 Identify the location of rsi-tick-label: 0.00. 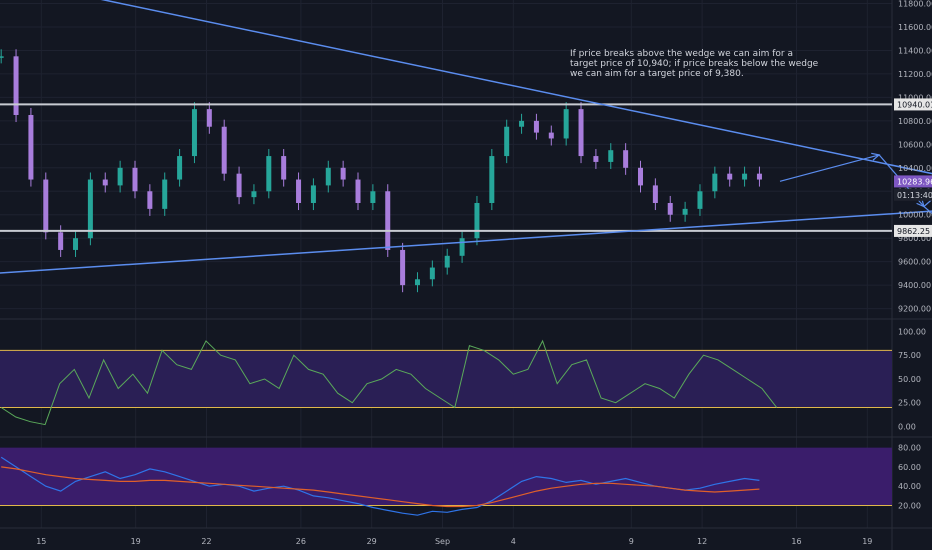
(907, 426).